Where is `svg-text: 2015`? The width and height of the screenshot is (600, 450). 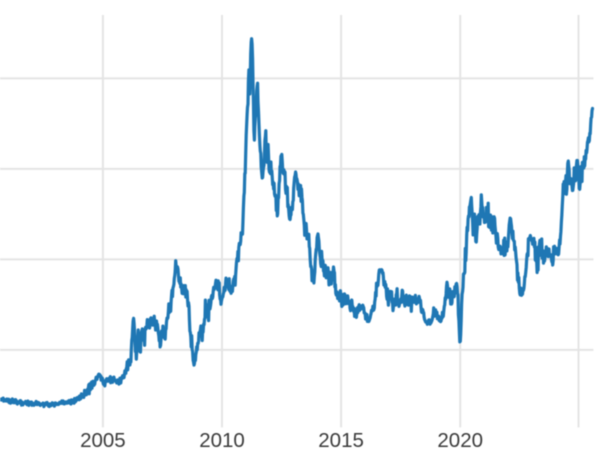 svg-text: 2015 is located at coordinates (341, 439).